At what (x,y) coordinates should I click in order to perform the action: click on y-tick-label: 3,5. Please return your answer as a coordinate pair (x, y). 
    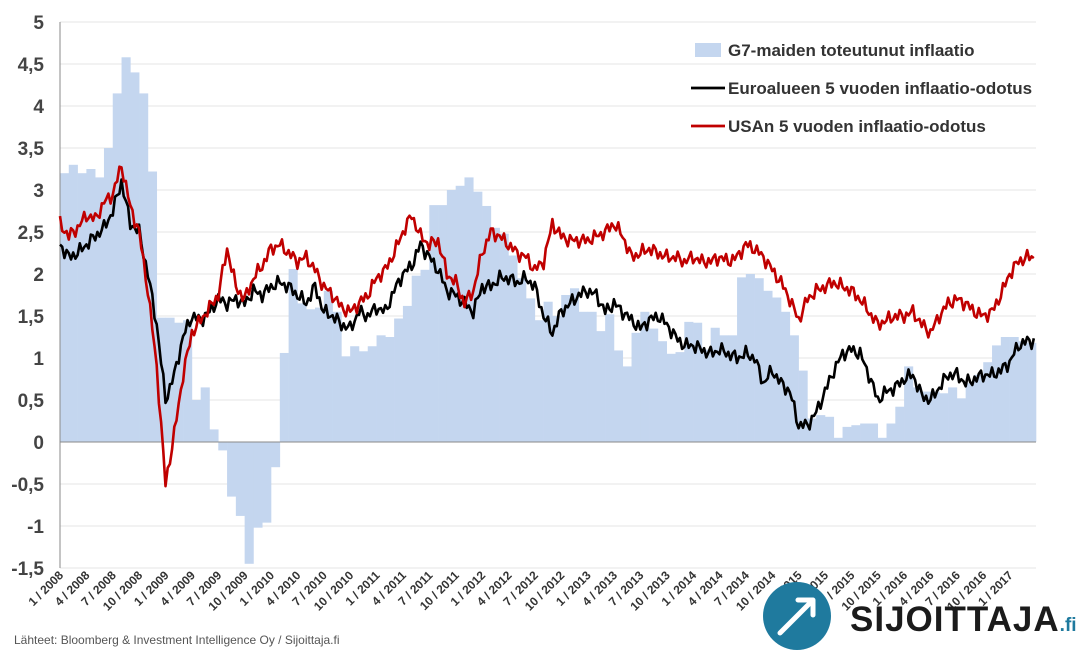
    Looking at the image, I should click on (31, 149).